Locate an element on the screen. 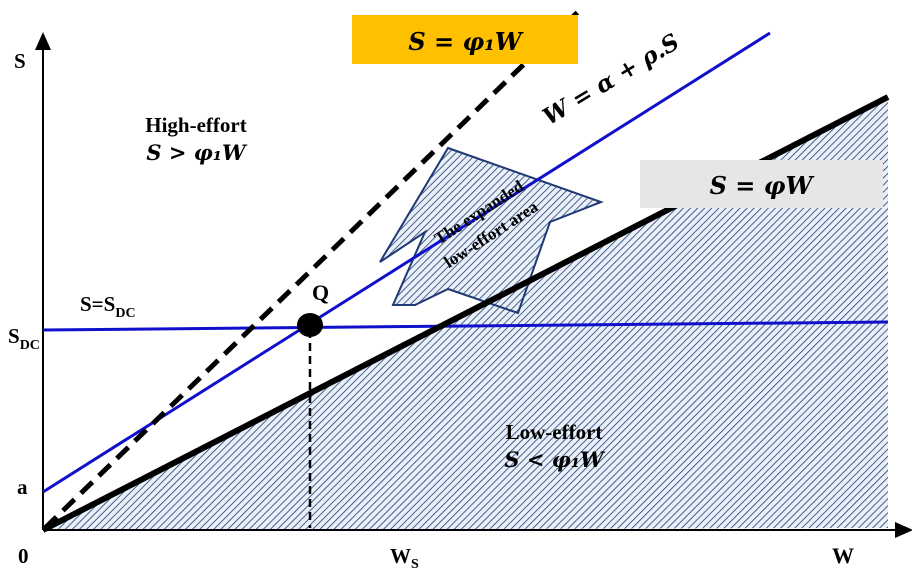 The height and width of the screenshot is (571, 912). sdc-line is located at coordinates (465, 326).